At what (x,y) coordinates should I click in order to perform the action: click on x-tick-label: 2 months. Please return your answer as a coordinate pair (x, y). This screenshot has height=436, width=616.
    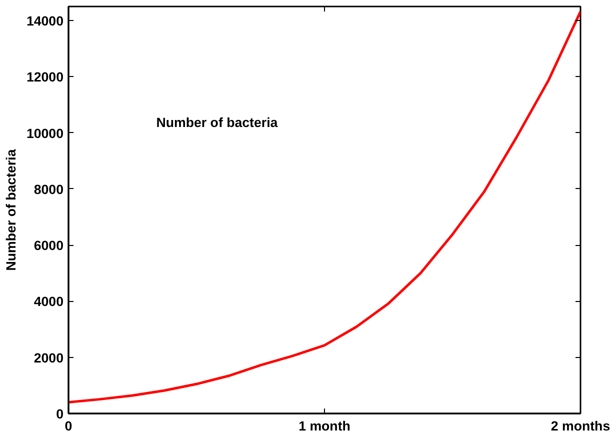
    Looking at the image, I should click on (580, 426).